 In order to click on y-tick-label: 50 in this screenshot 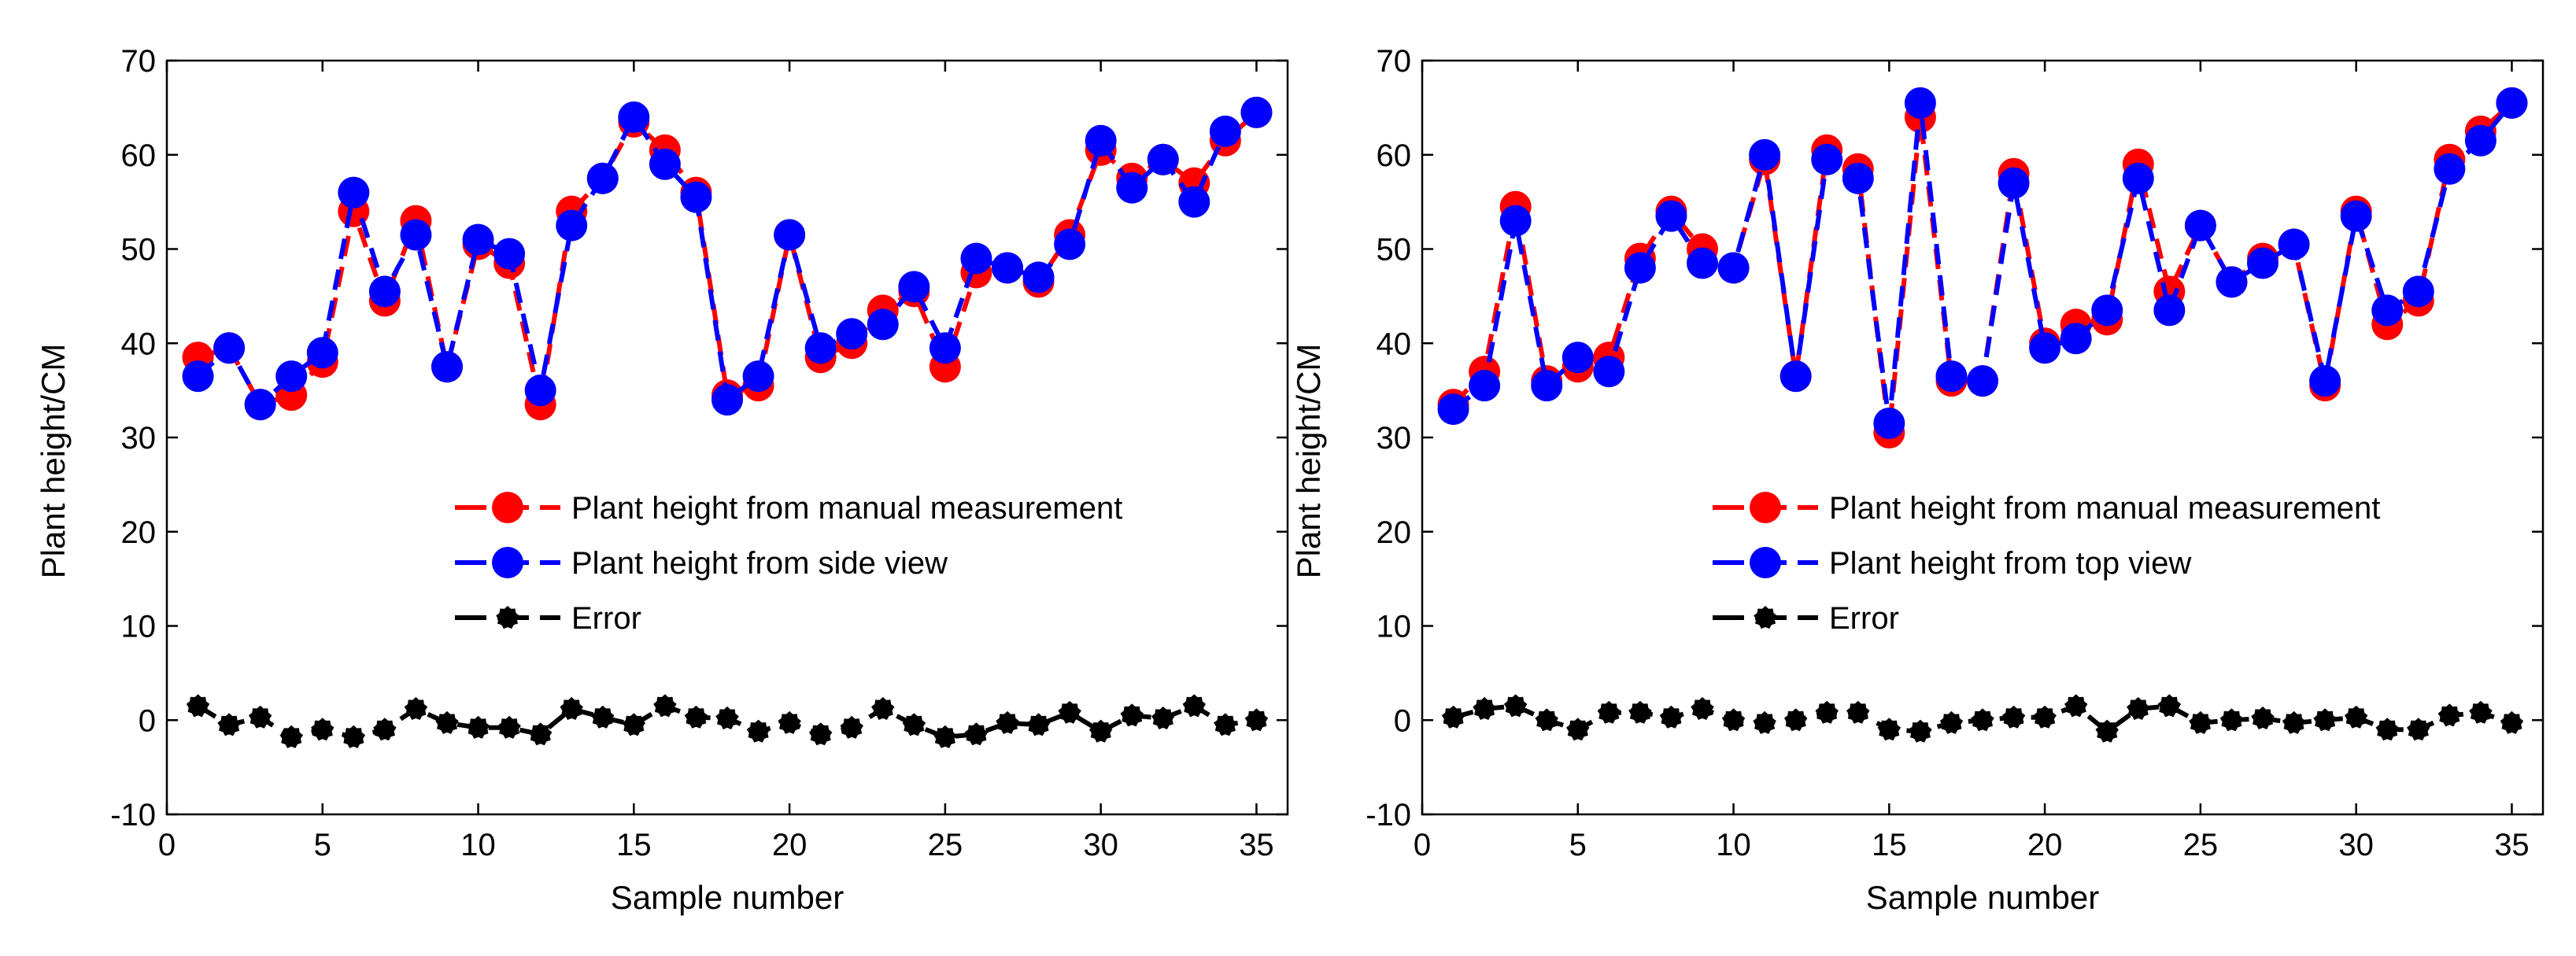, I will do `click(139, 250)`.